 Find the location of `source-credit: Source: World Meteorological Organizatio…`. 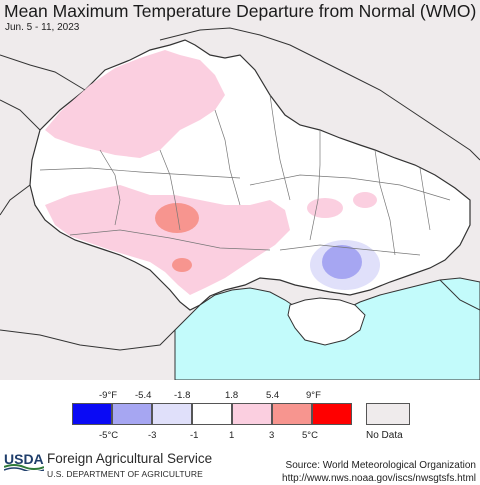

source-credit: Source: World Meteorological Organizatio… is located at coordinates (380, 465).